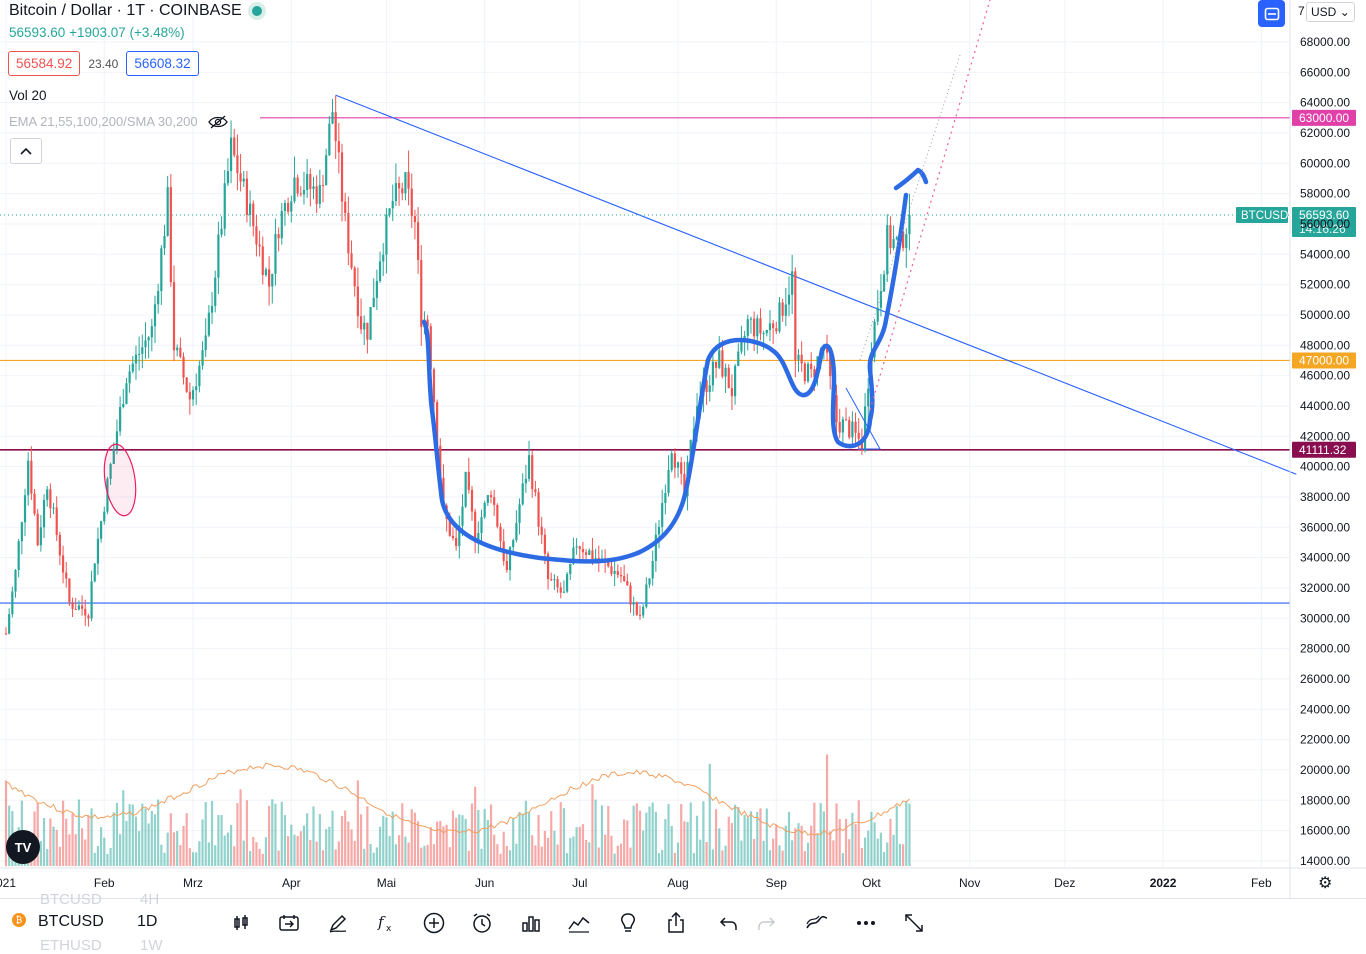 The width and height of the screenshot is (1366, 954). Describe the element at coordinates (71, 921) in the screenshot. I see `symbol-search: BTCUSD` at that location.